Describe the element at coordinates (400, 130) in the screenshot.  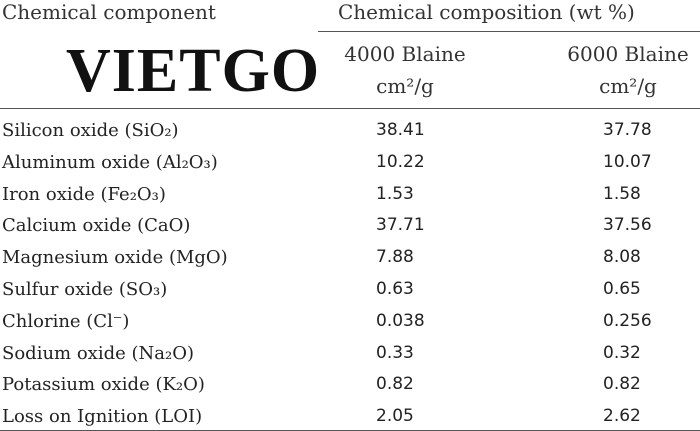
I see `cell-value: 38.41` at that location.